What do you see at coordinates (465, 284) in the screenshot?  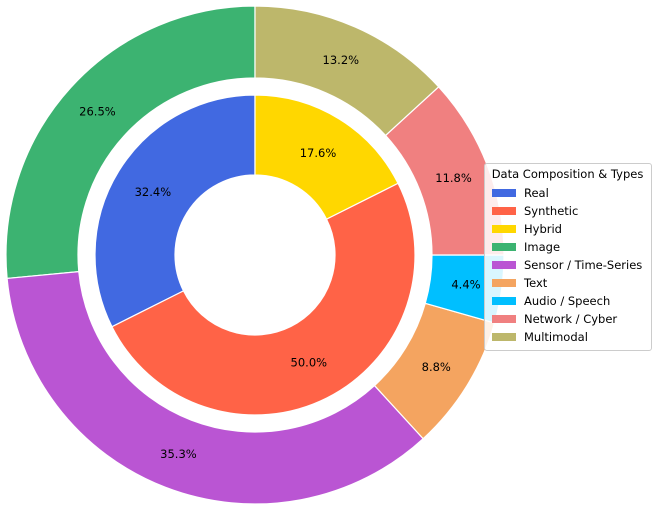 I see `outer-label-audio-speech: 4.4%` at bounding box center [465, 284].